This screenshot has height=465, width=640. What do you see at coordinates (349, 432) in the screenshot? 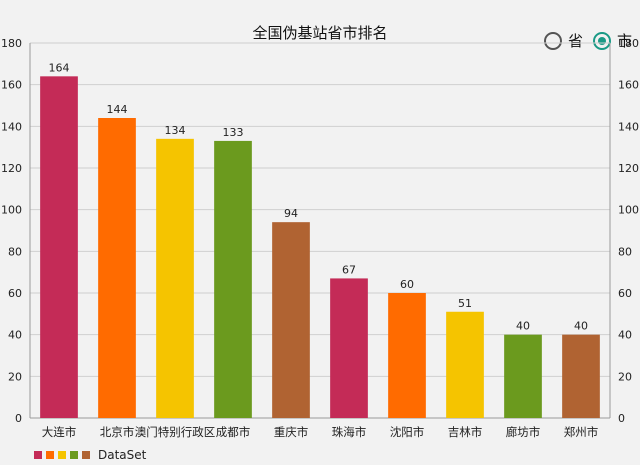
I see `x-tick-label-6: 珠海市` at bounding box center [349, 432].